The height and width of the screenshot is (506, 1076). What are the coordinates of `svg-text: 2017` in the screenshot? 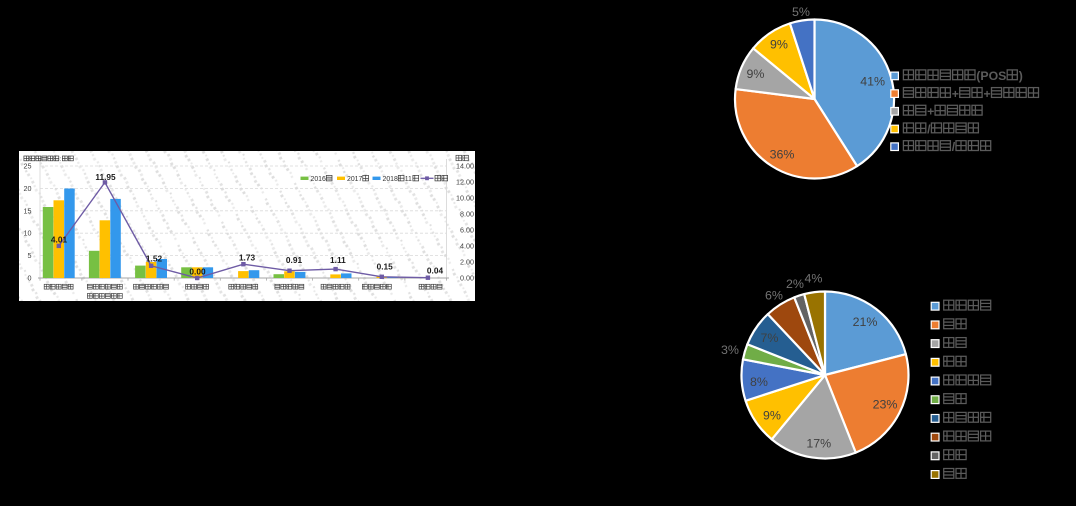 It's located at (354, 179).